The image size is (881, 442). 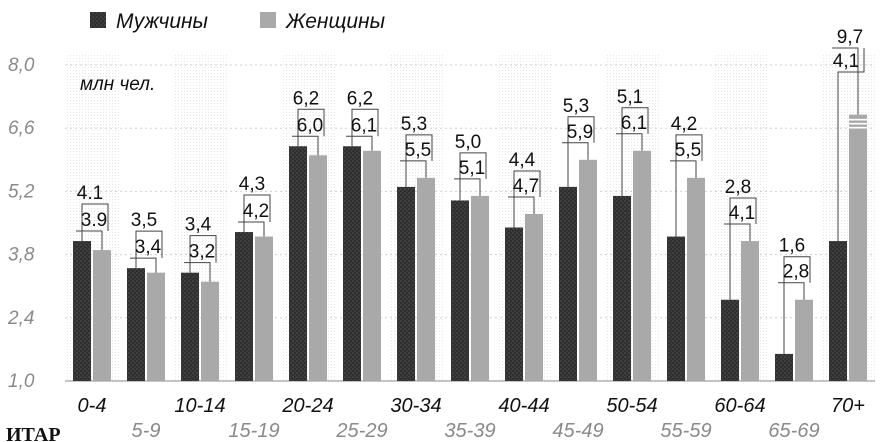 I want to click on data-label-women: 5,5, so click(x=688, y=150).